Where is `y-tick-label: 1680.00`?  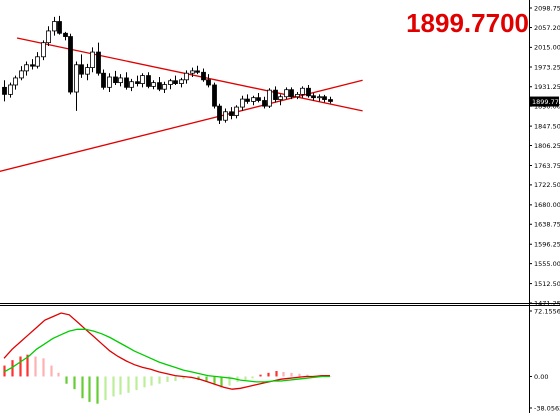 y-tick-label: 1680.00 is located at coordinates (547, 205).